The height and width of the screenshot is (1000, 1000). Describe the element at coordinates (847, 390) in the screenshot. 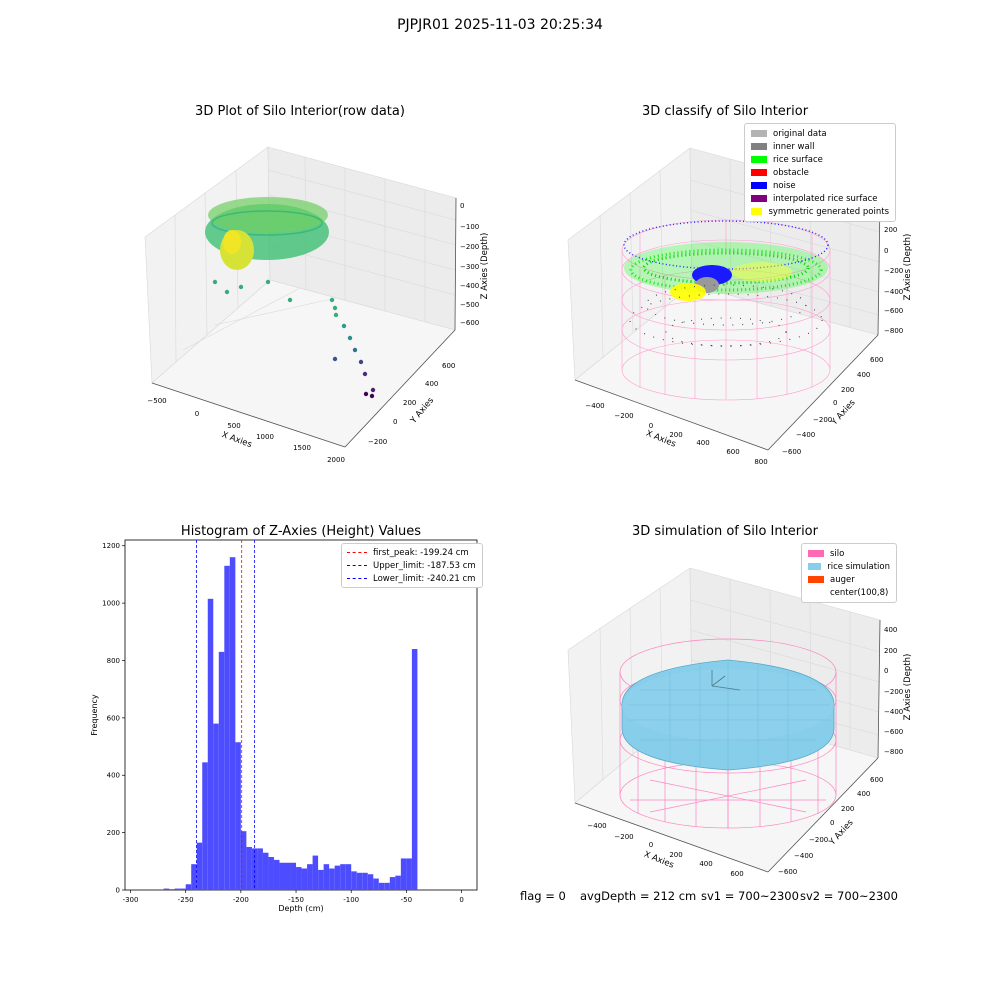

I see `p2-ytick: 200` at that location.